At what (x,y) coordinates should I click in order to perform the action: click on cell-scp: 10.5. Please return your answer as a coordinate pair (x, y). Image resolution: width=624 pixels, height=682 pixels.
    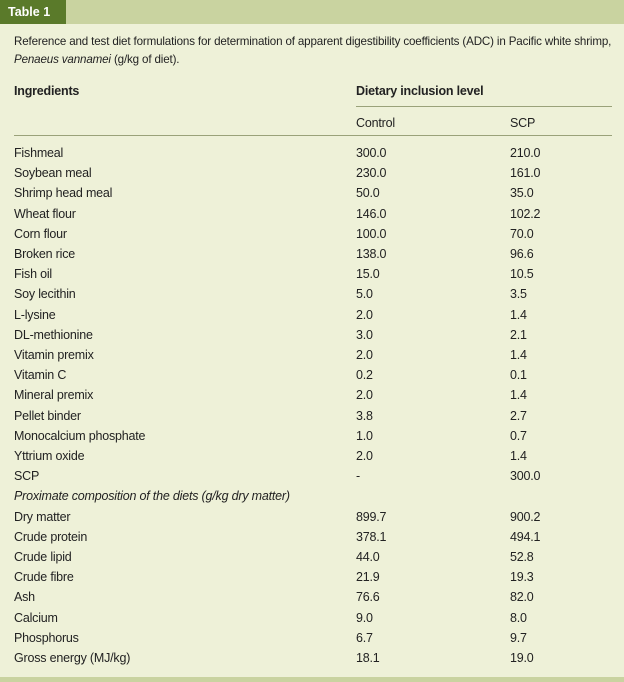
    Looking at the image, I should click on (522, 274).